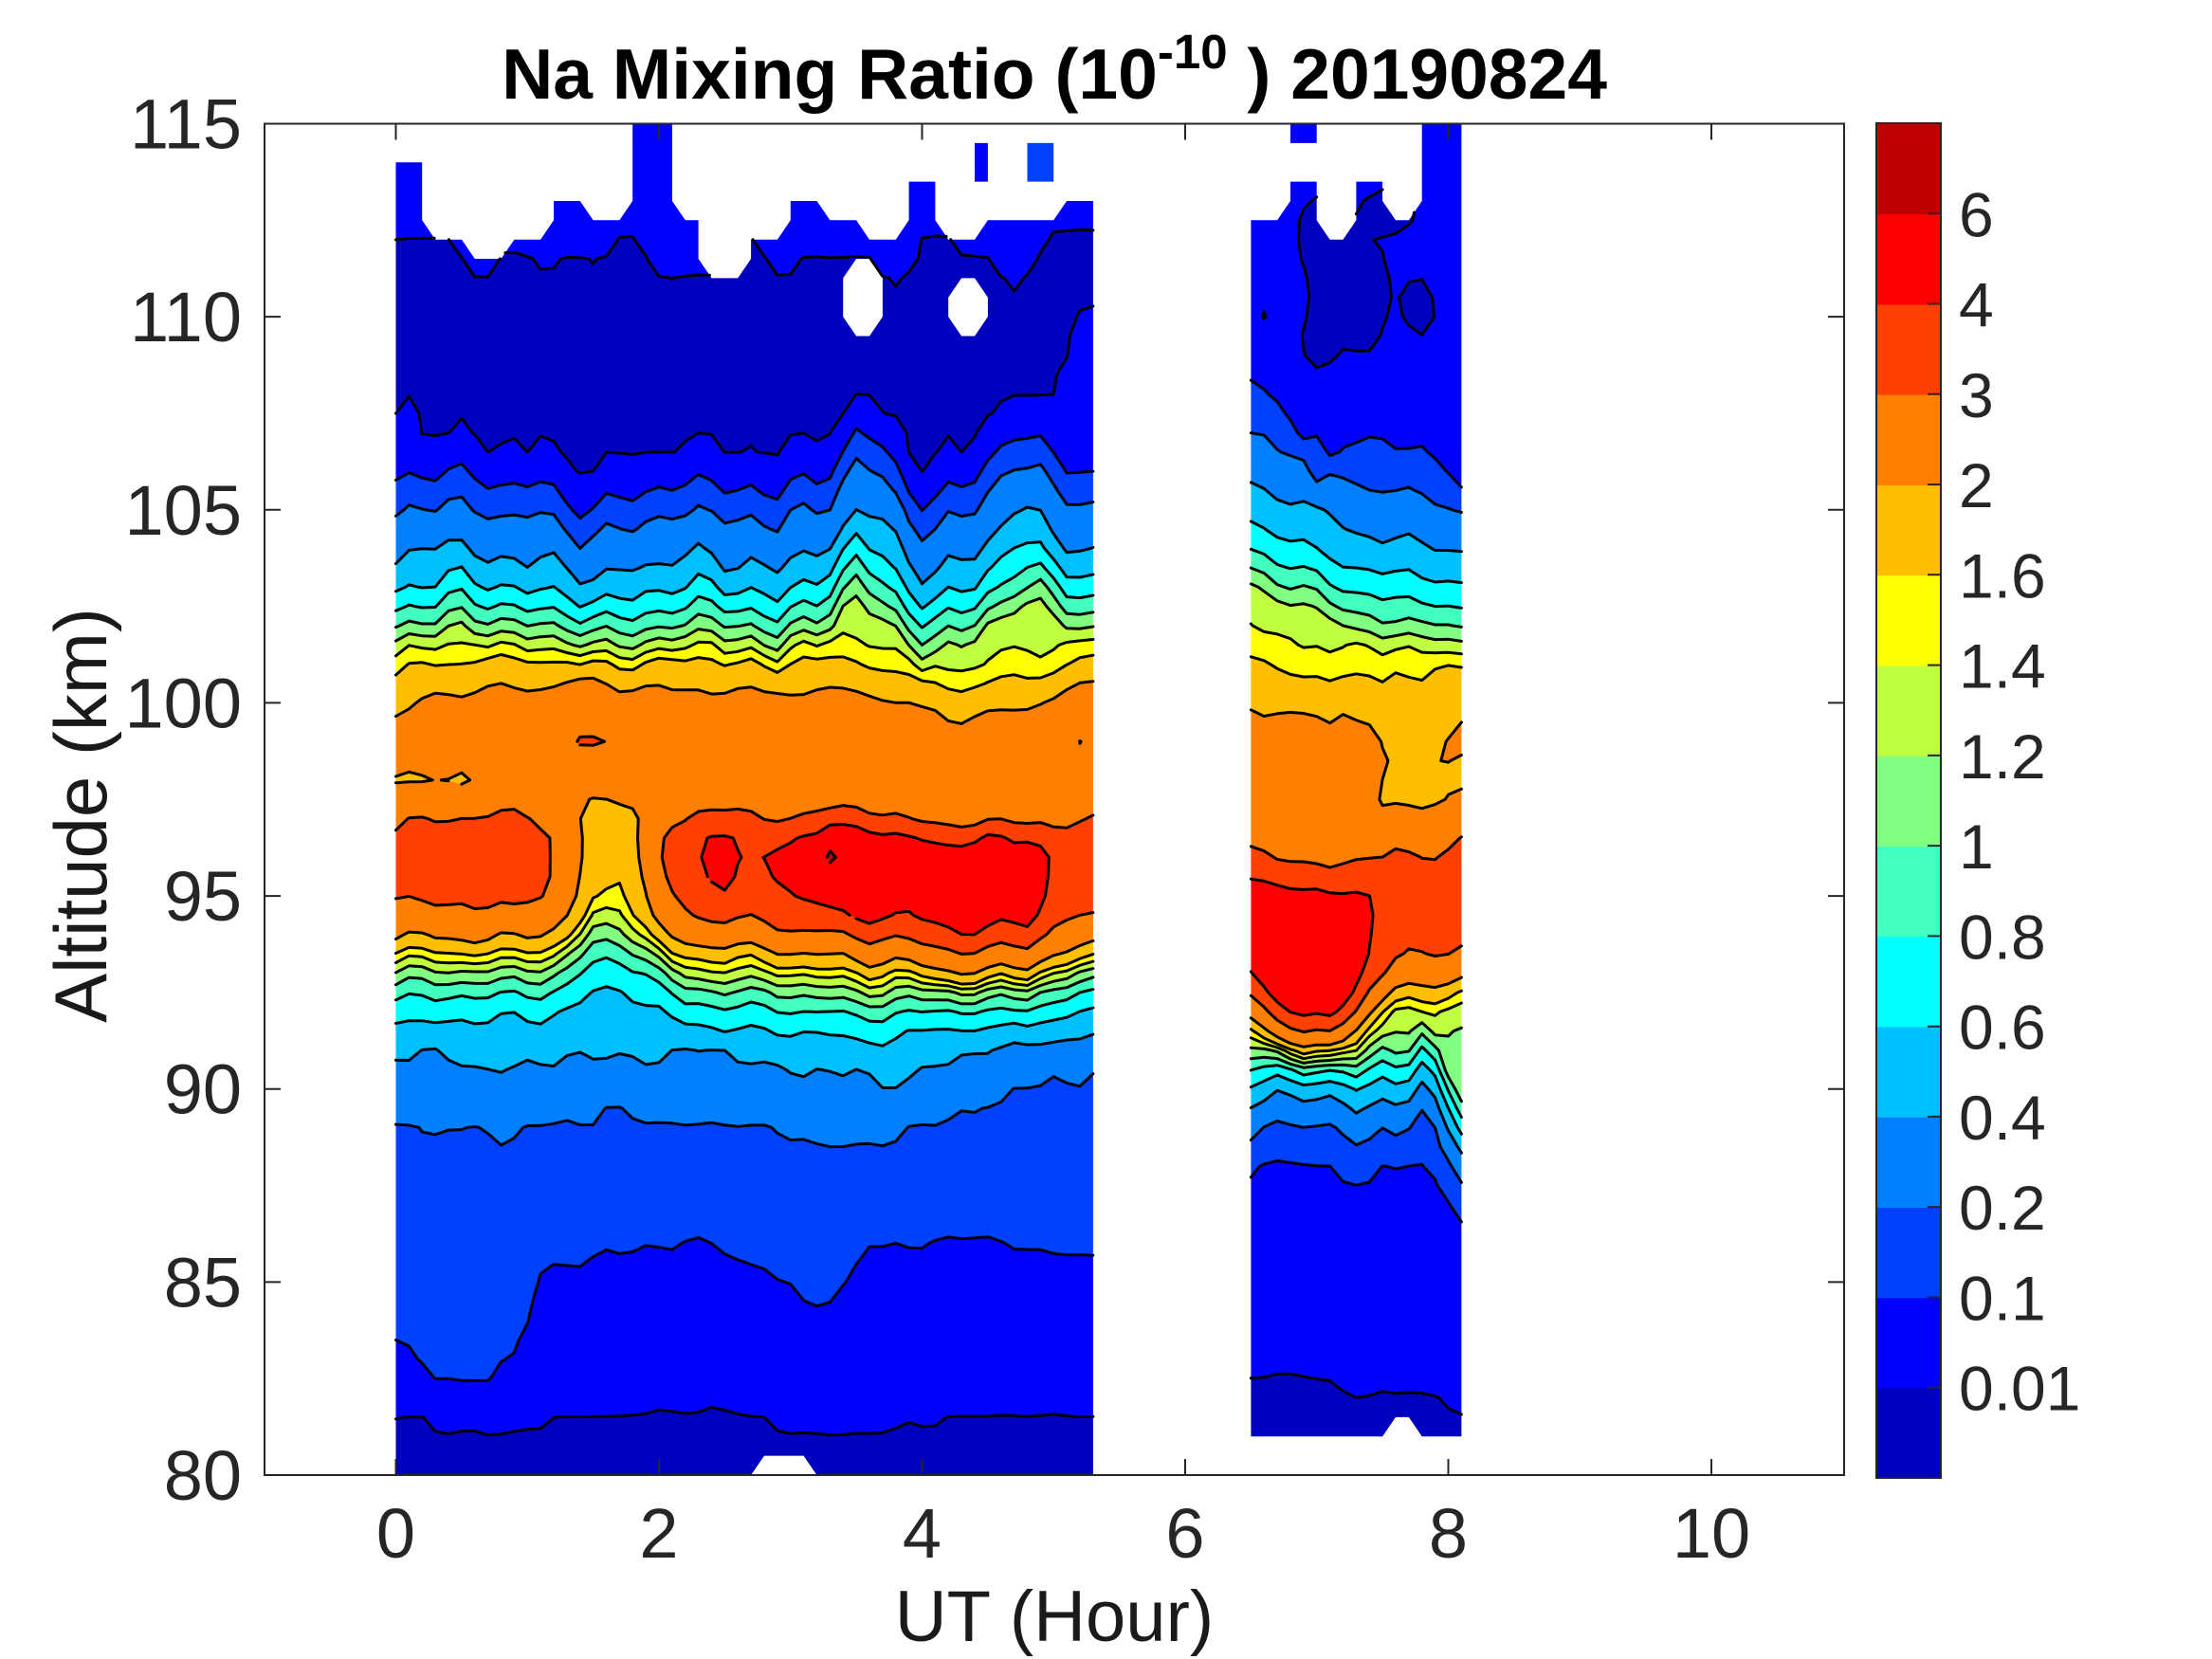 Image resolution: width=2212 pixels, height=1659 pixels. I want to click on svg-text: 1.6, so click(2003, 575).